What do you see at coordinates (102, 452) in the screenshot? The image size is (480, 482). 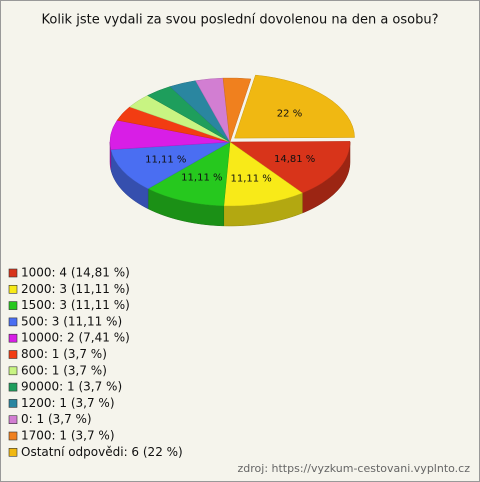 I see `legend-label: Ostatní odpovědi: 6 (22 %)` at bounding box center [102, 452].